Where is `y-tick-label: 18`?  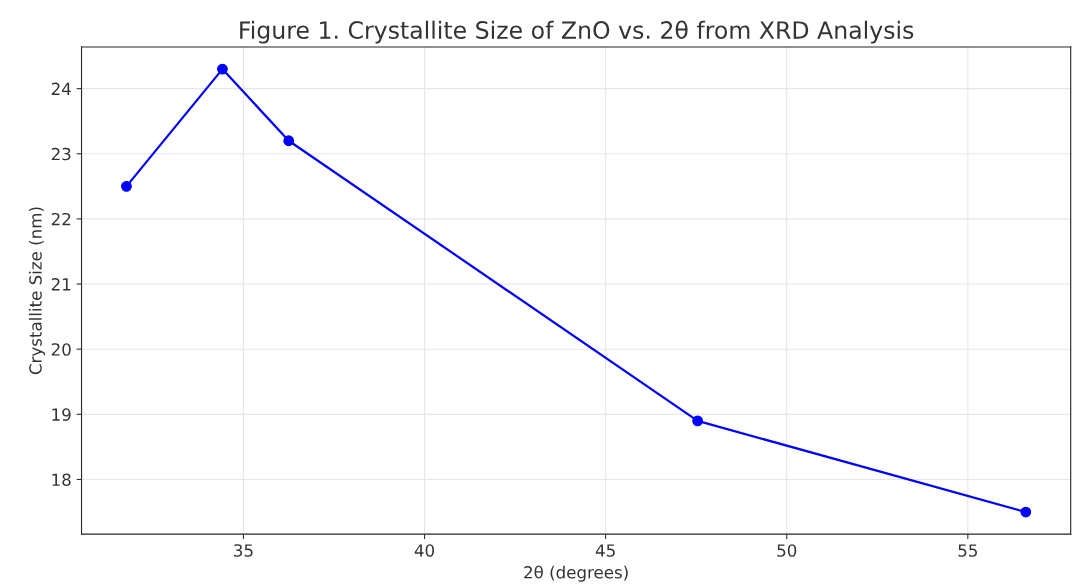 y-tick-label: 18 is located at coordinates (61, 480).